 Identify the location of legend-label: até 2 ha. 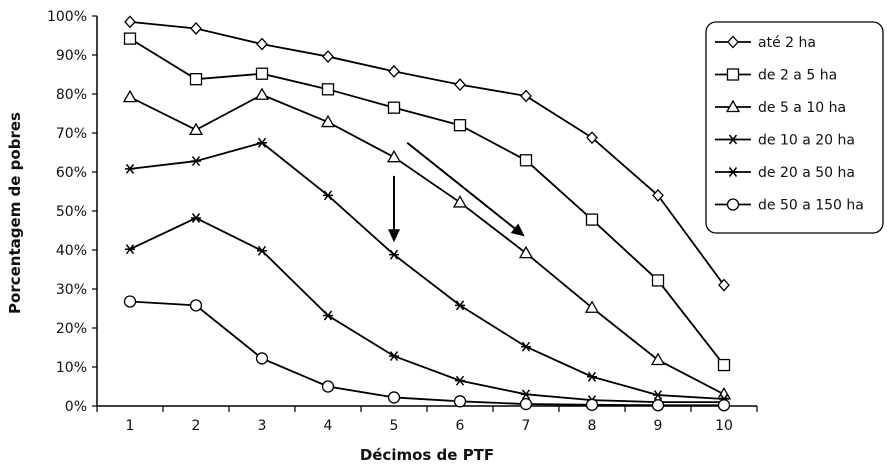
(787, 43).